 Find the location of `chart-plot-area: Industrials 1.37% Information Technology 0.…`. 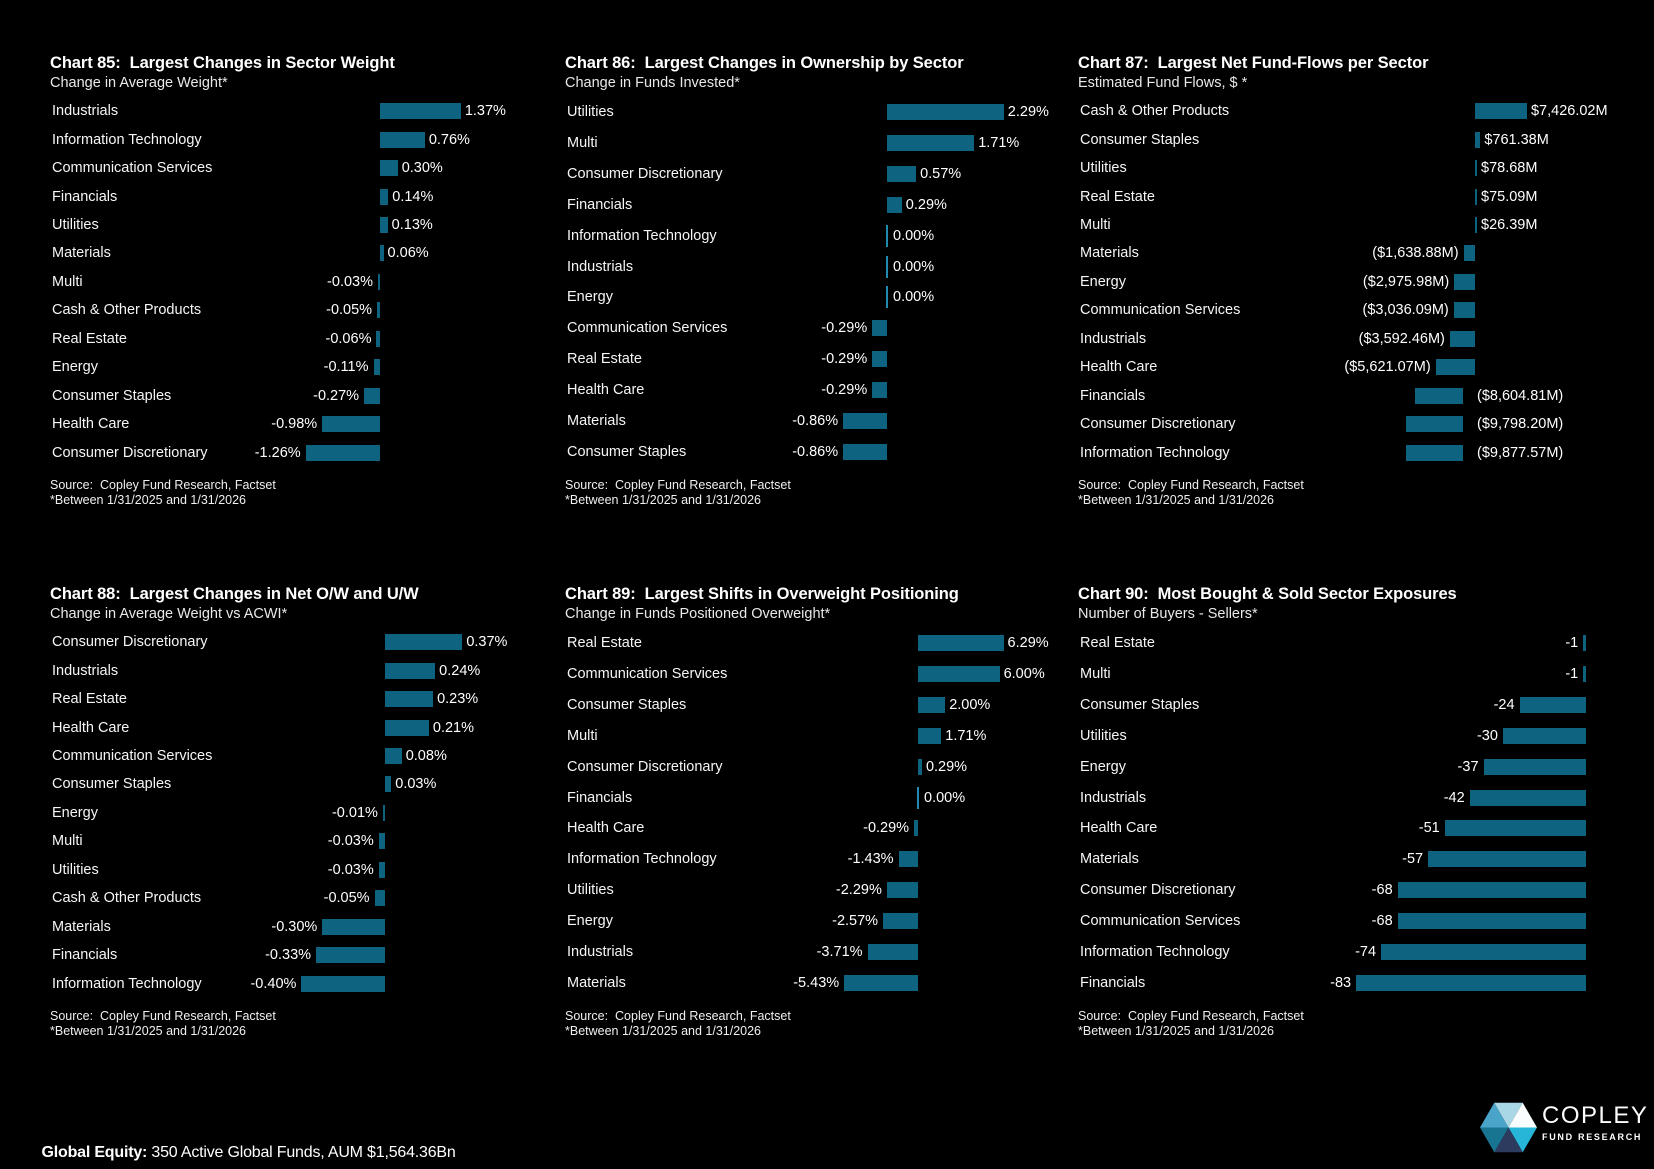

chart-plot-area: Industrials 1.37% Information Technology 0.… is located at coordinates (302, 282).